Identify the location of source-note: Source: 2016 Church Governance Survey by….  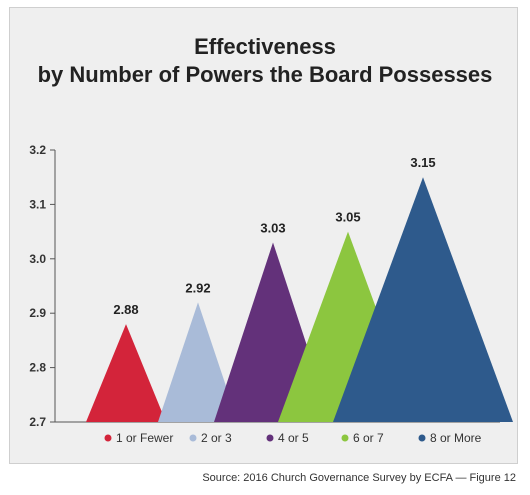
(359, 478).